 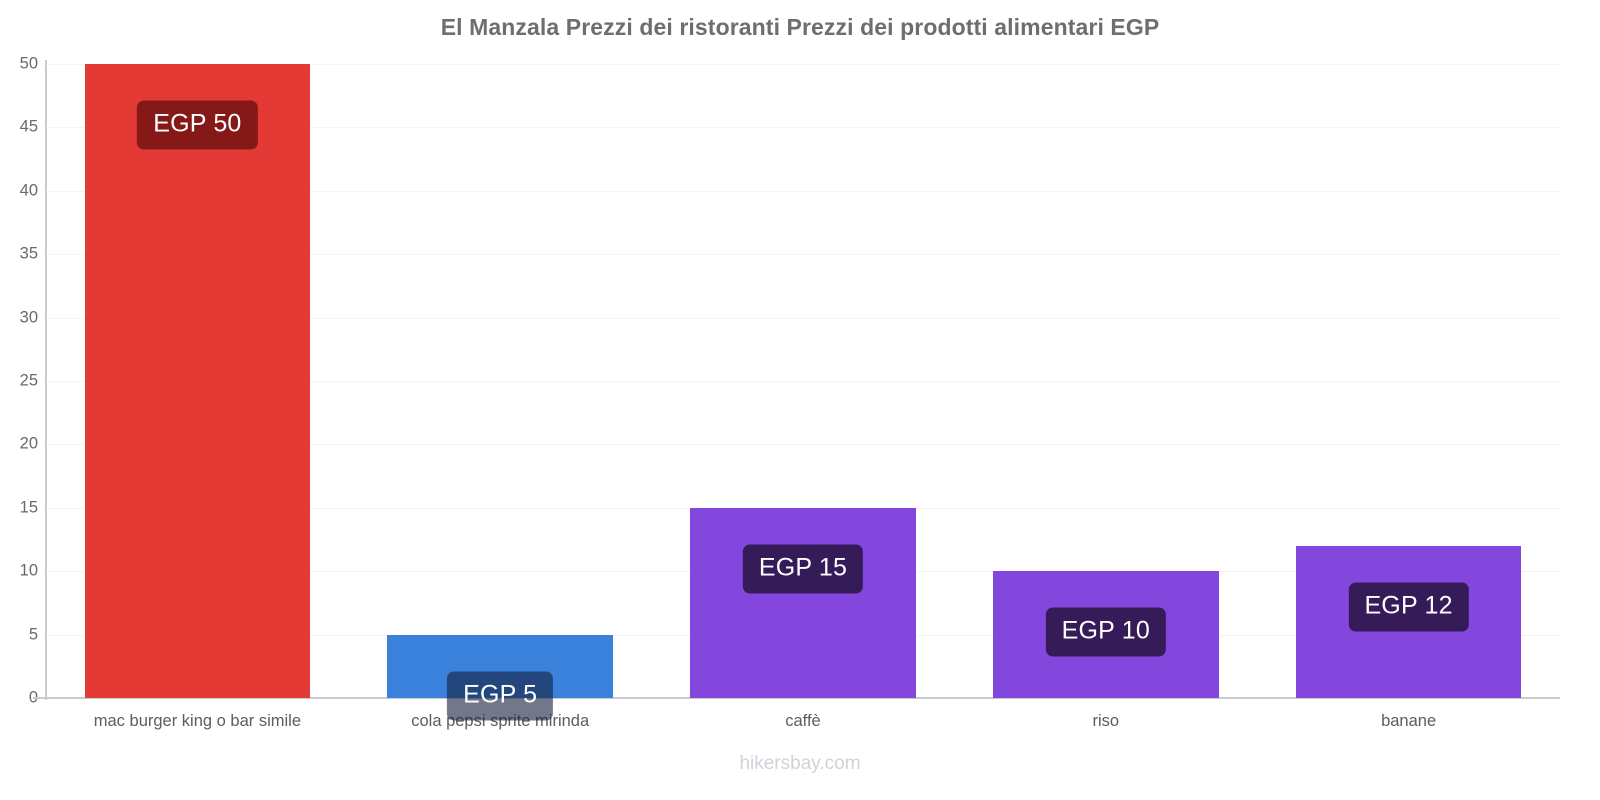 I want to click on y-tick-label: 10, so click(x=28, y=570).